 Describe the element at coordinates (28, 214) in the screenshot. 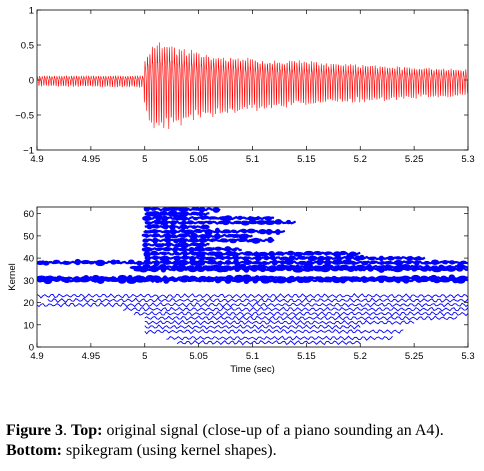

I see `bottom-ytick-label: 60` at that location.